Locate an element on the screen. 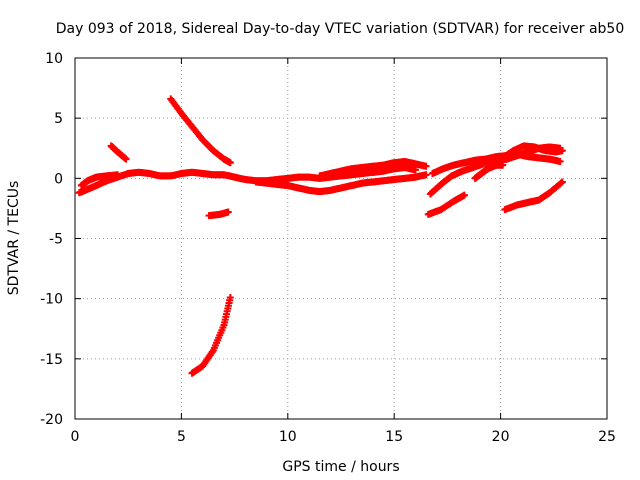 Image resolution: width=640 pixels, height=480 pixels. y-axis-label: SDTVAR / TECUs is located at coordinates (14, 238).